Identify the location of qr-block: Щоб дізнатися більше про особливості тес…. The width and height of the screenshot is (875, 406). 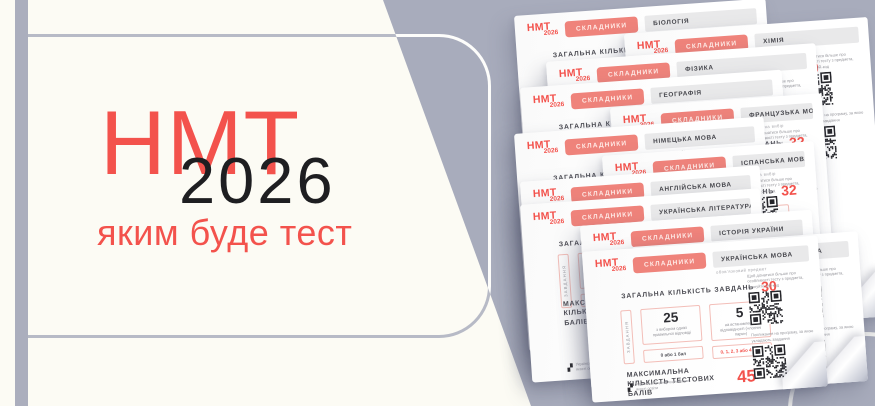
(780, 297).